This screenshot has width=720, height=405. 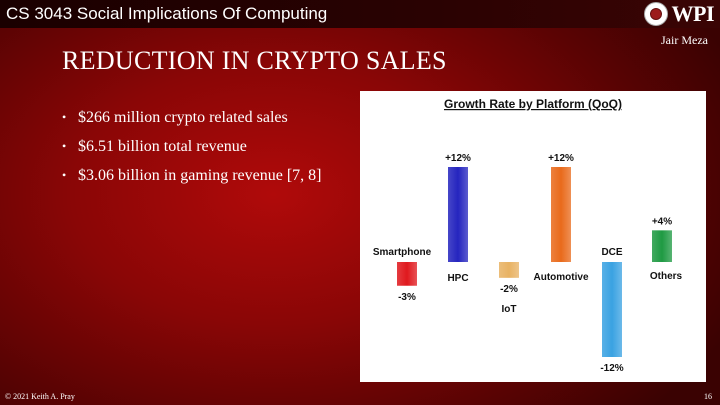 What do you see at coordinates (533, 104) in the screenshot?
I see `chart-title: Growth Rate by Platform (QoQ)` at bounding box center [533, 104].